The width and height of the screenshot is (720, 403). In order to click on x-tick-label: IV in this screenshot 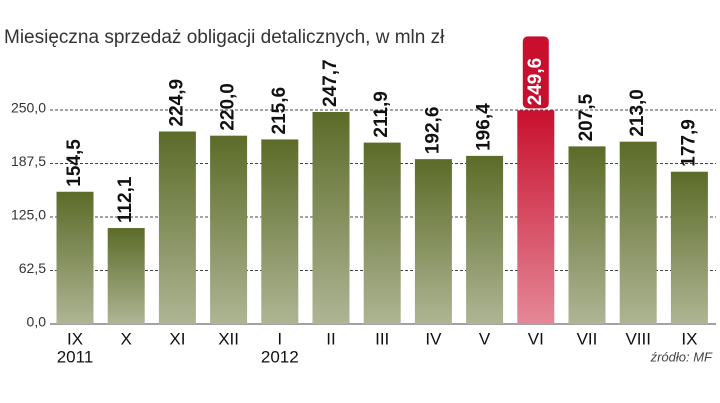, I will do `click(433, 338)`.